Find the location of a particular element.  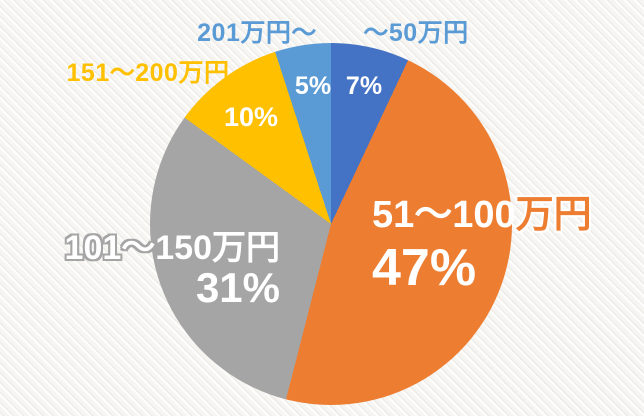

gray-slice-label: 101〜150万円 31% is located at coordinates (160, 270).